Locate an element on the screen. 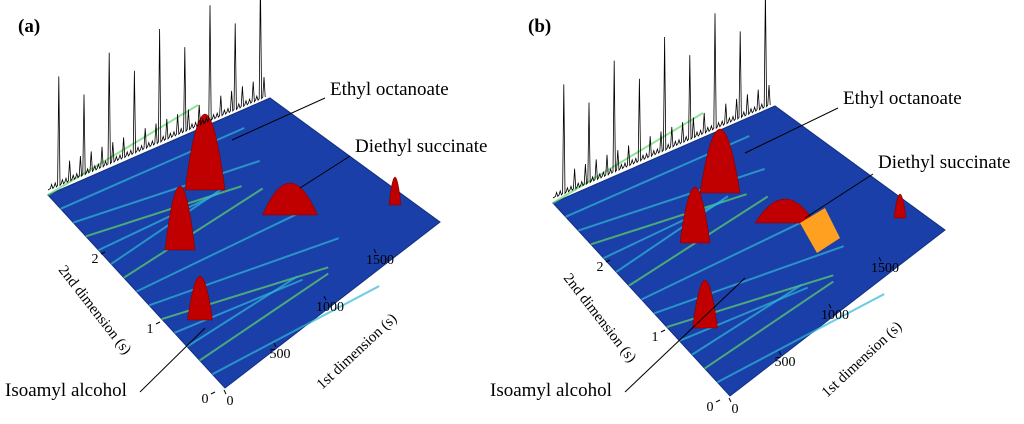 This screenshot has width=1024, height=424. panel-label: (a) is located at coordinates (29, 26).